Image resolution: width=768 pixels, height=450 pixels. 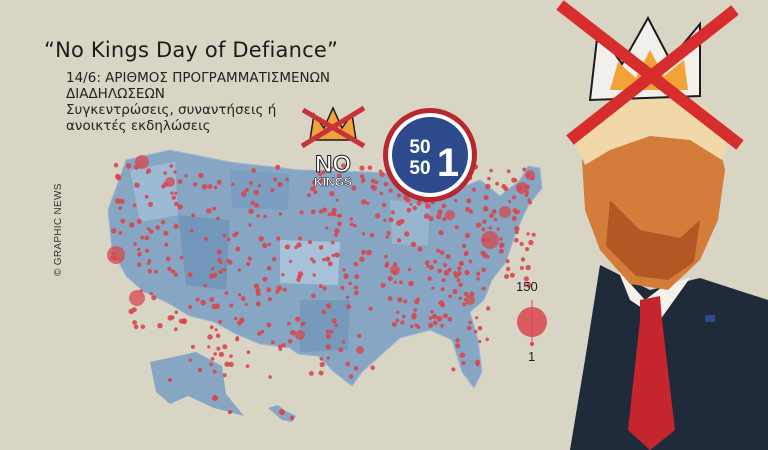 What do you see at coordinates (419, 147) in the screenshot?
I see `badge-top-number: 50` at bounding box center [419, 147].